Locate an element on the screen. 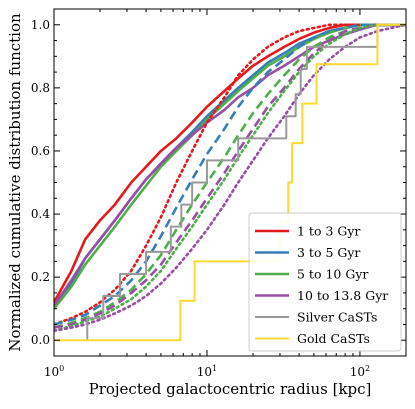  x-tick-label: 10² is located at coordinates (360, 371).